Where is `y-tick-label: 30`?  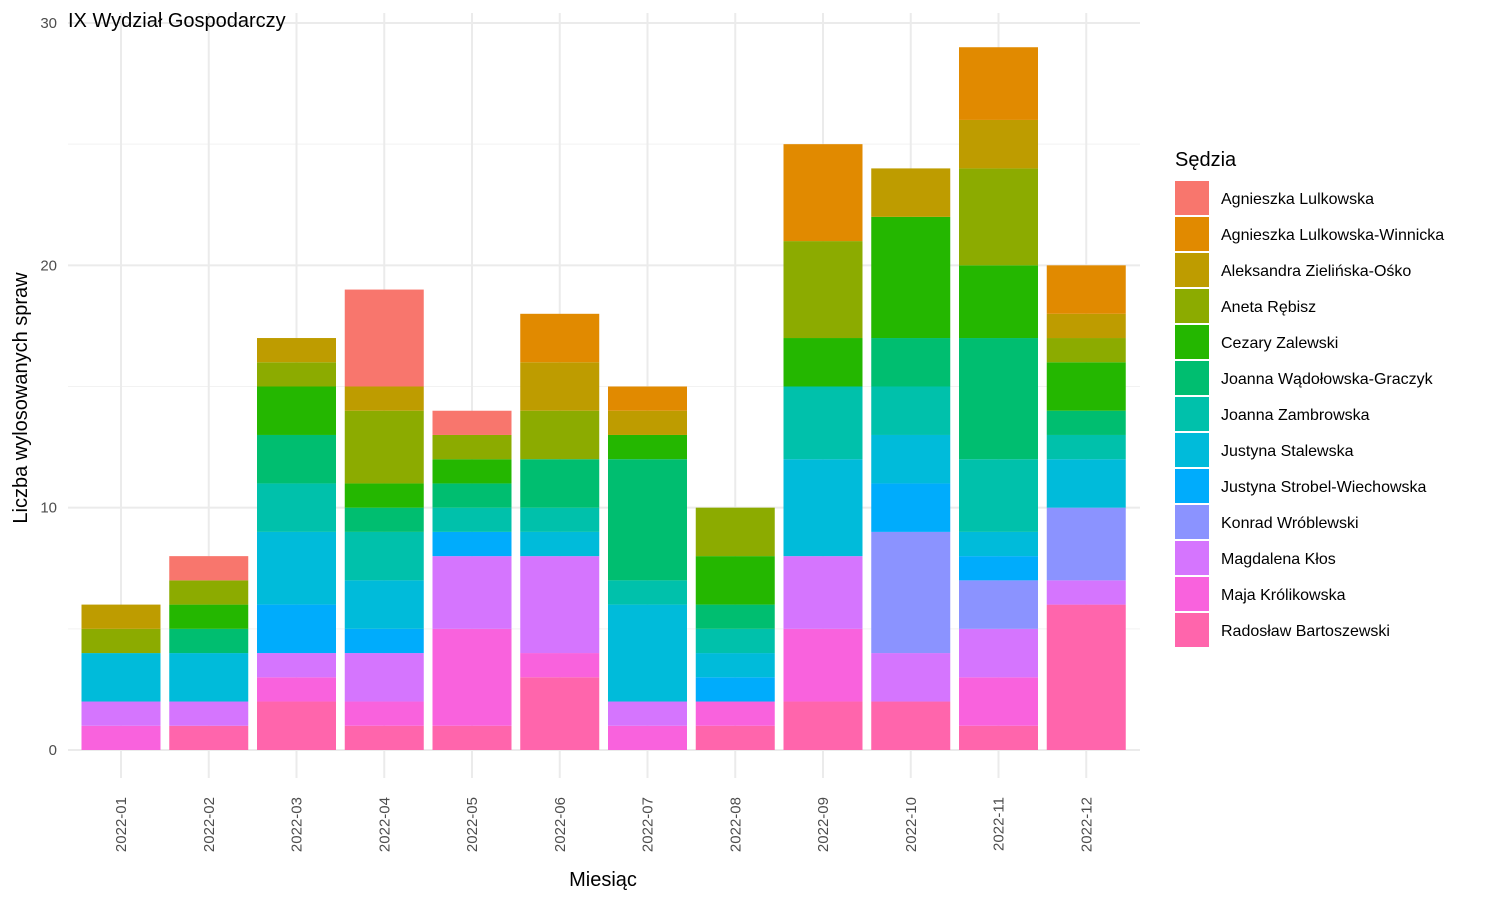
y-tick-label: 30 is located at coordinates (48, 23).